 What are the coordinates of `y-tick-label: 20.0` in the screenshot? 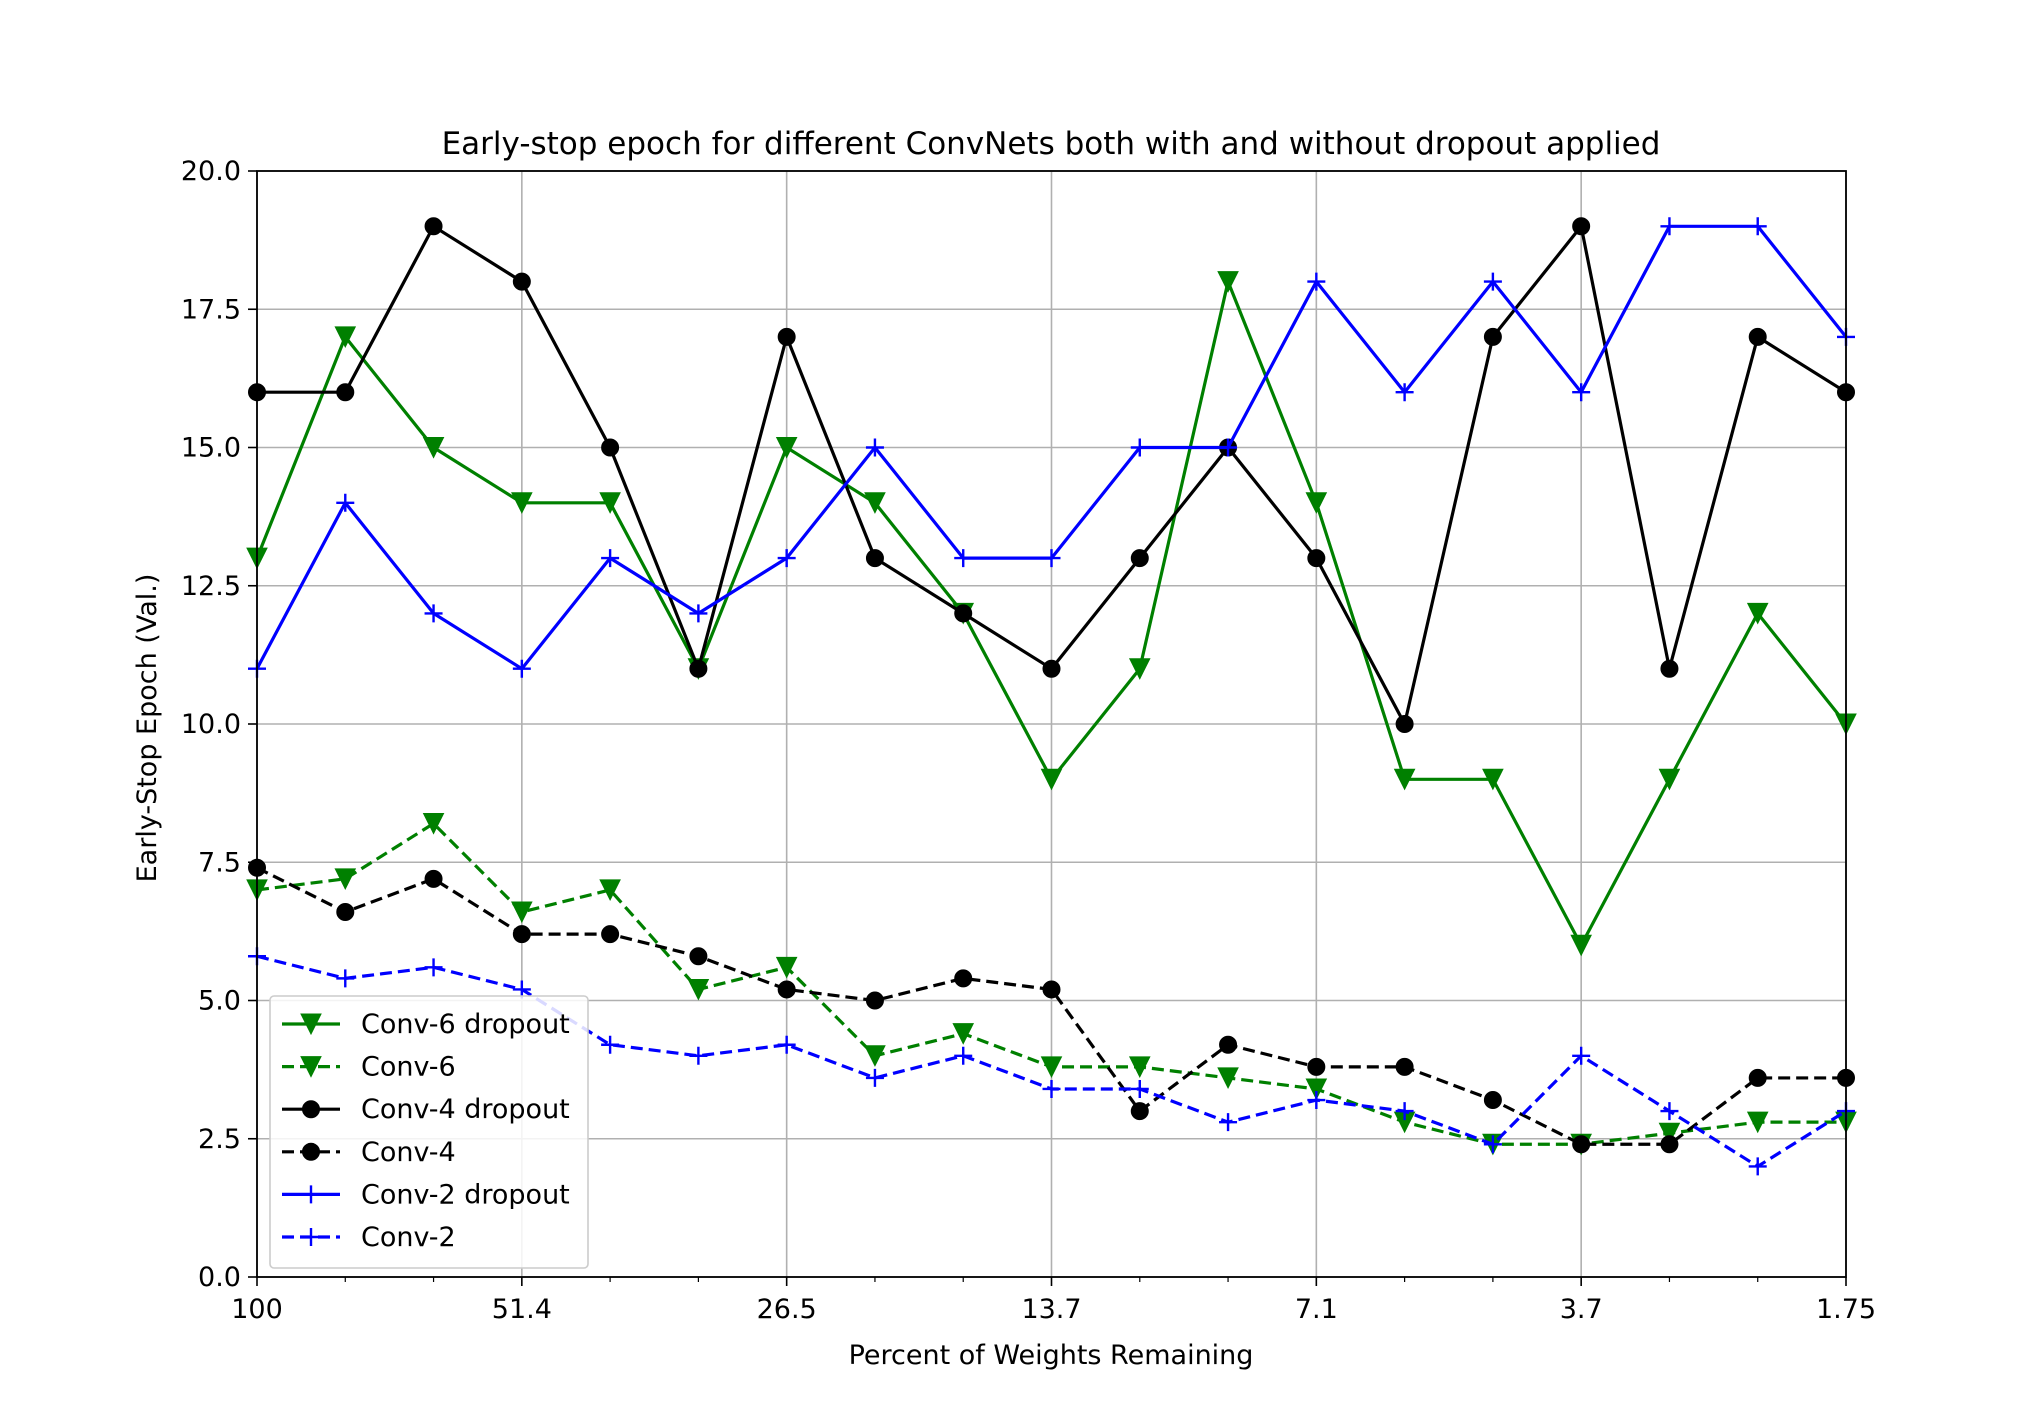 It's located at (211, 171).